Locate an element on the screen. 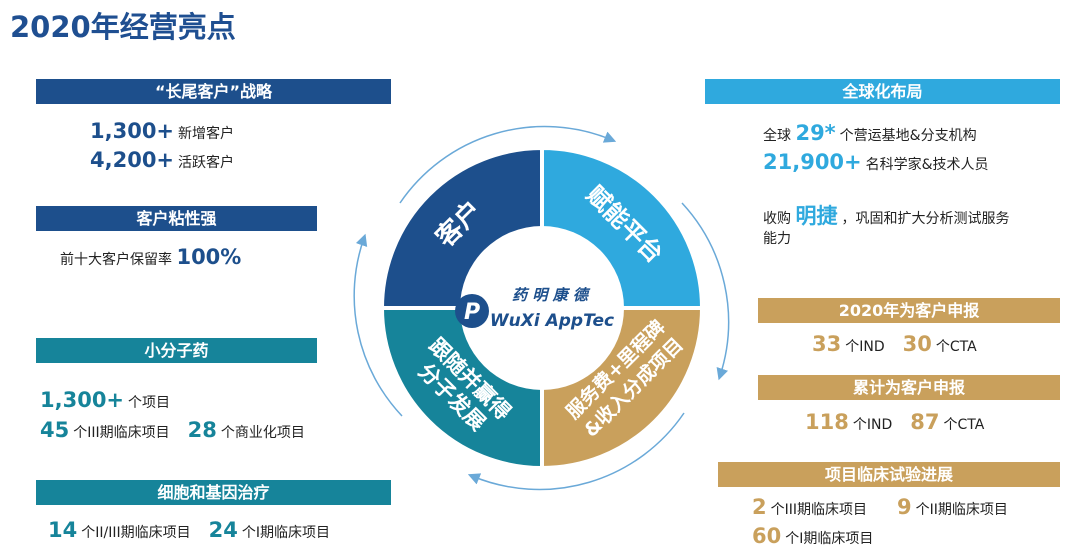 The width and height of the screenshot is (1080, 557). clinical-phase2-label: 个II期临床项目 is located at coordinates (961, 510).